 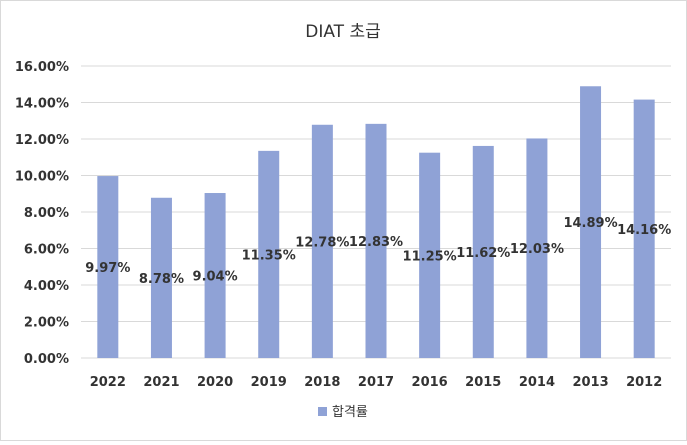 I want to click on x-tick-label: 2015, so click(x=483, y=382).